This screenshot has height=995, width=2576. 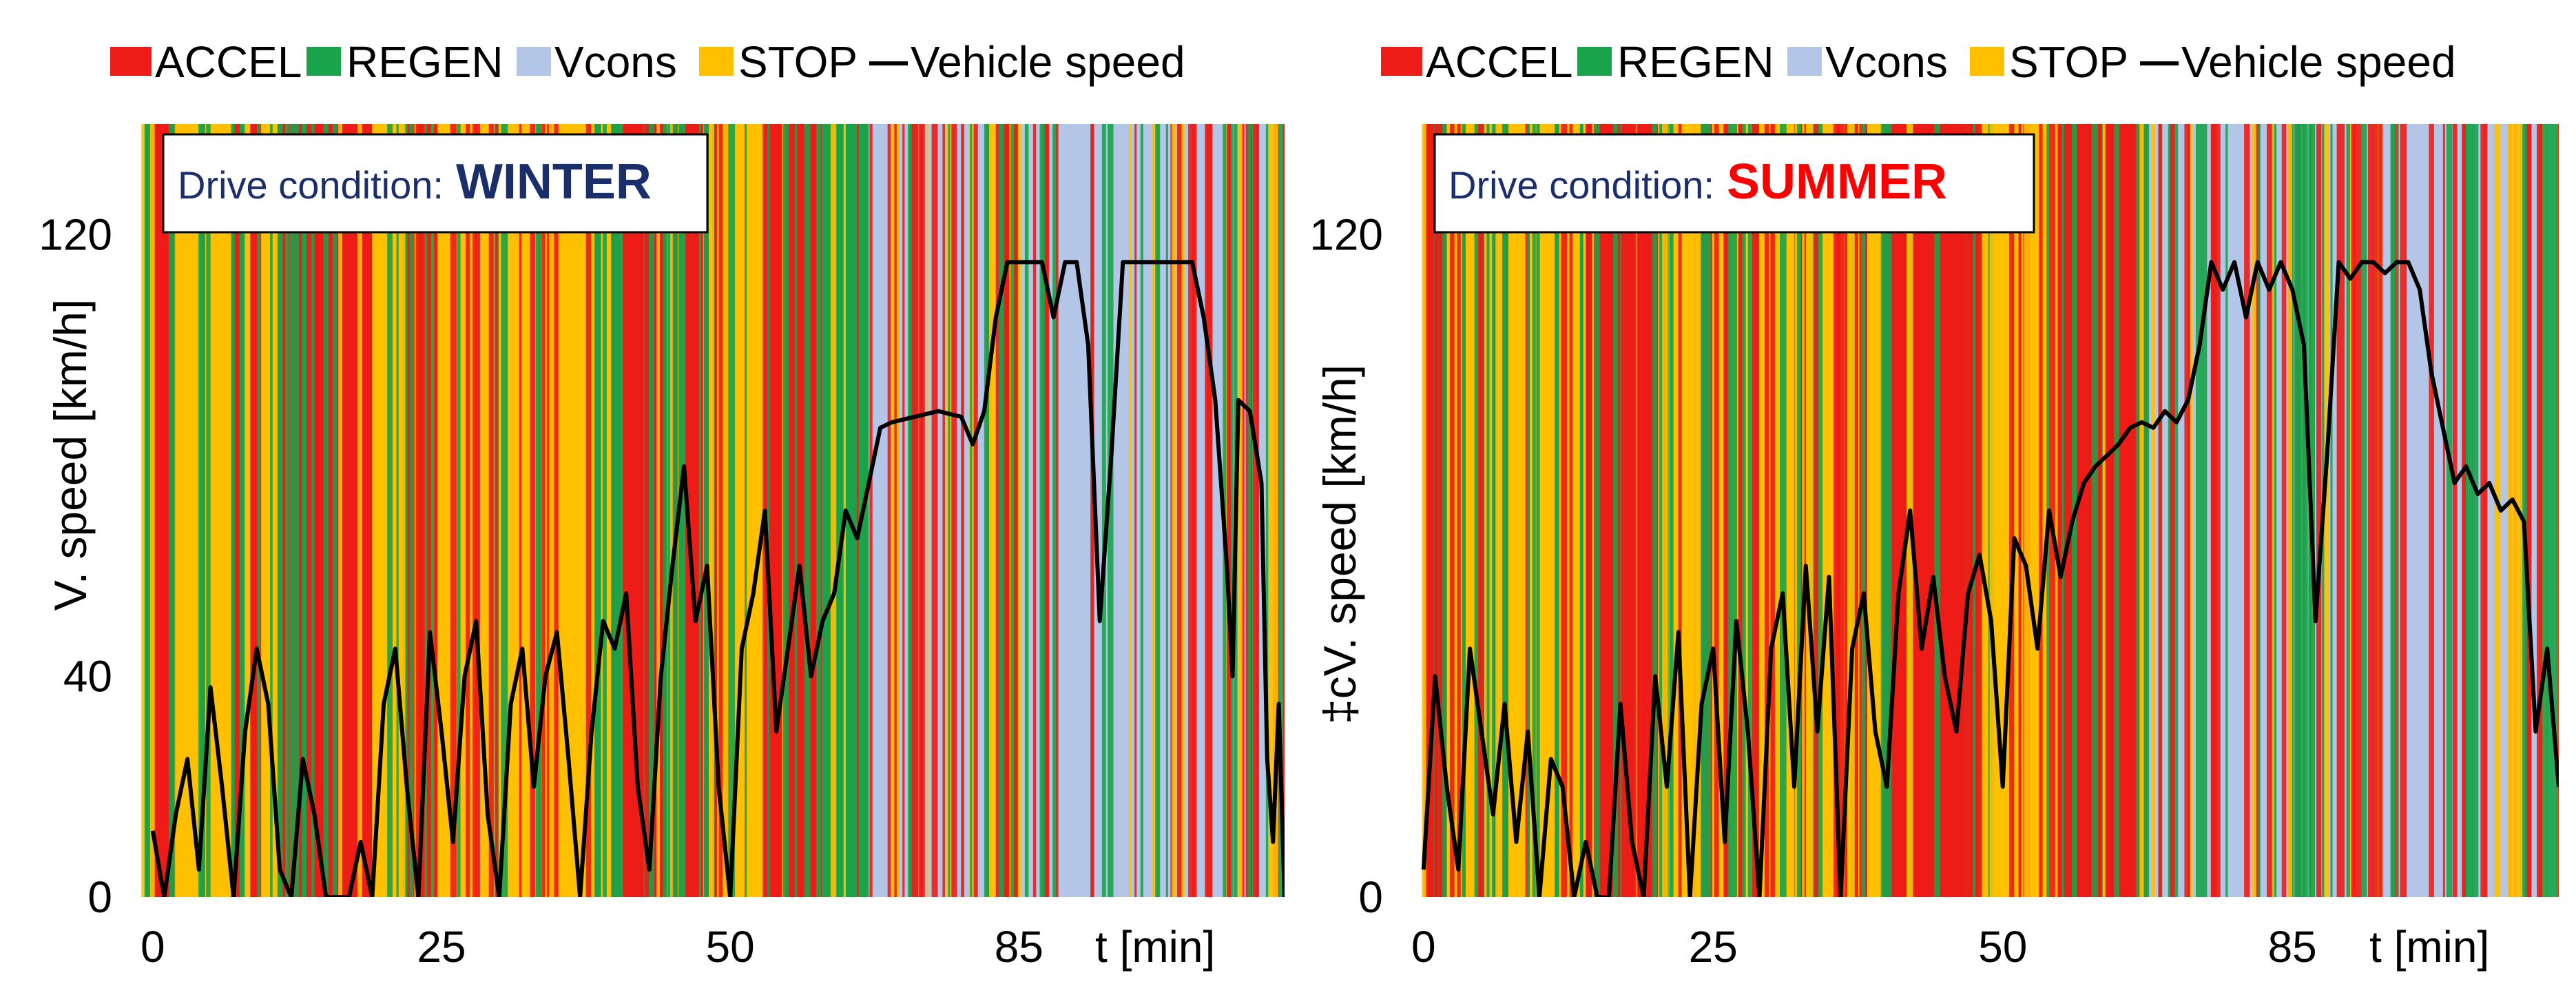 What do you see at coordinates (1339, 700) in the screenshot?
I see `y-axis-label-prefix: ‡c` at bounding box center [1339, 700].